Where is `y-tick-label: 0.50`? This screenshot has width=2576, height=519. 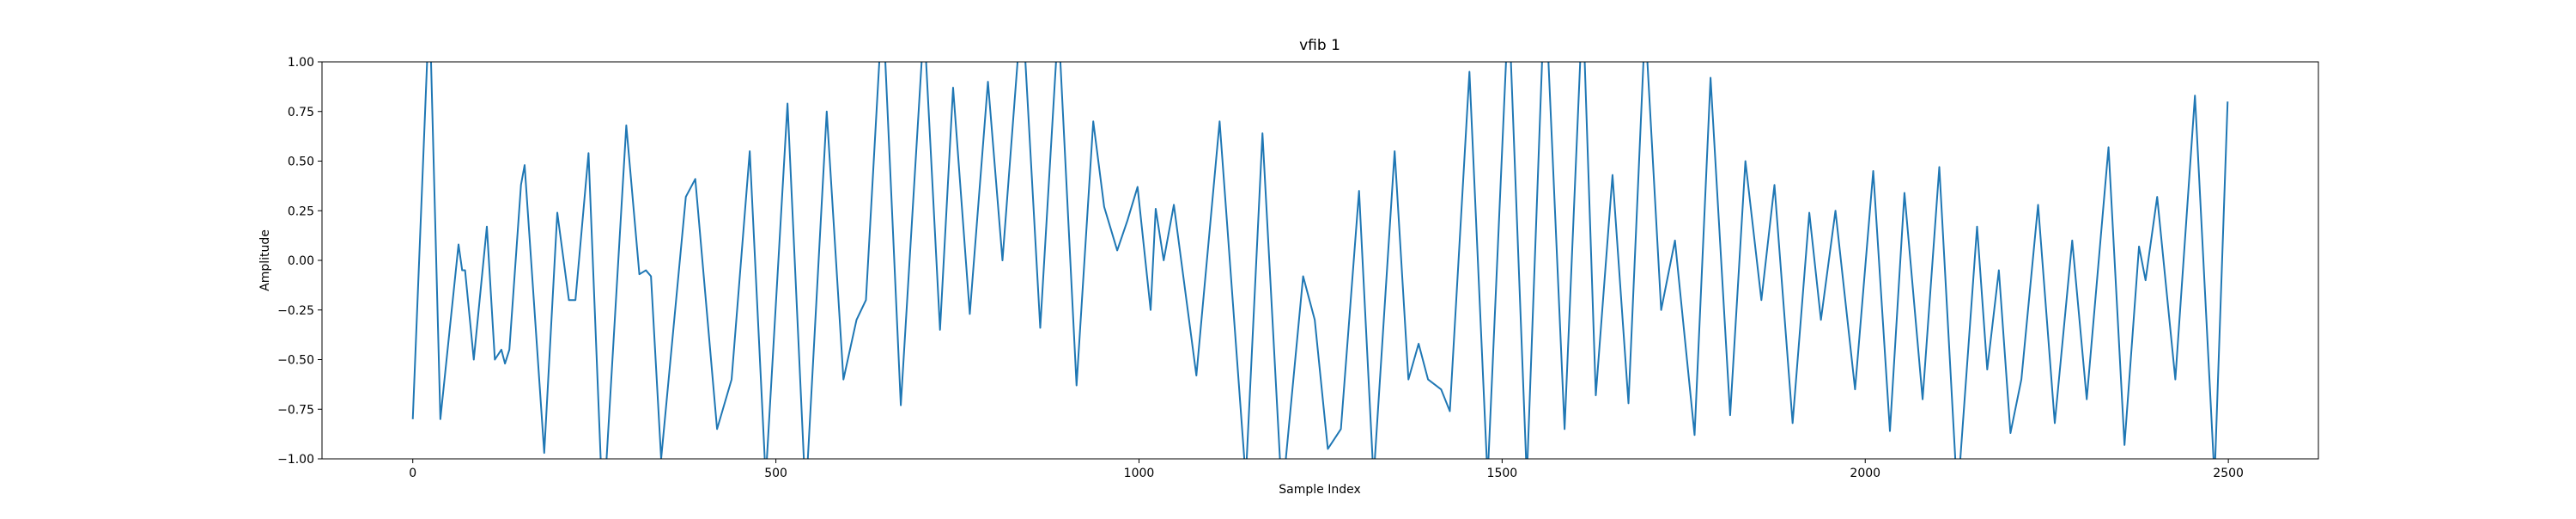 y-tick-label: 0.50 is located at coordinates (301, 162).